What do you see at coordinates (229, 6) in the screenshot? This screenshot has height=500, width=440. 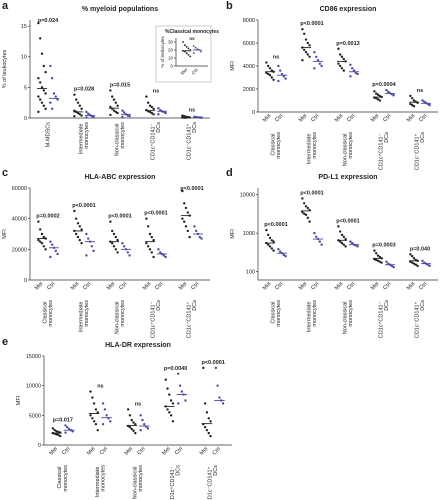 I see `panel-letter: b` at bounding box center [229, 6].